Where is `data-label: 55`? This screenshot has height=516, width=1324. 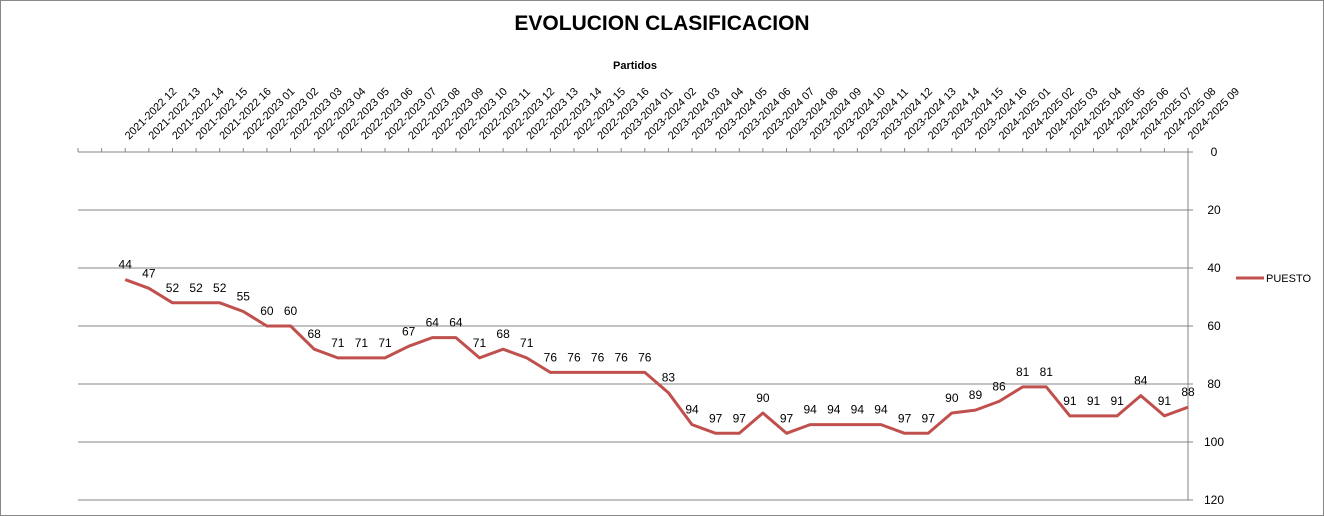
data-label: 55 is located at coordinates (244, 297).